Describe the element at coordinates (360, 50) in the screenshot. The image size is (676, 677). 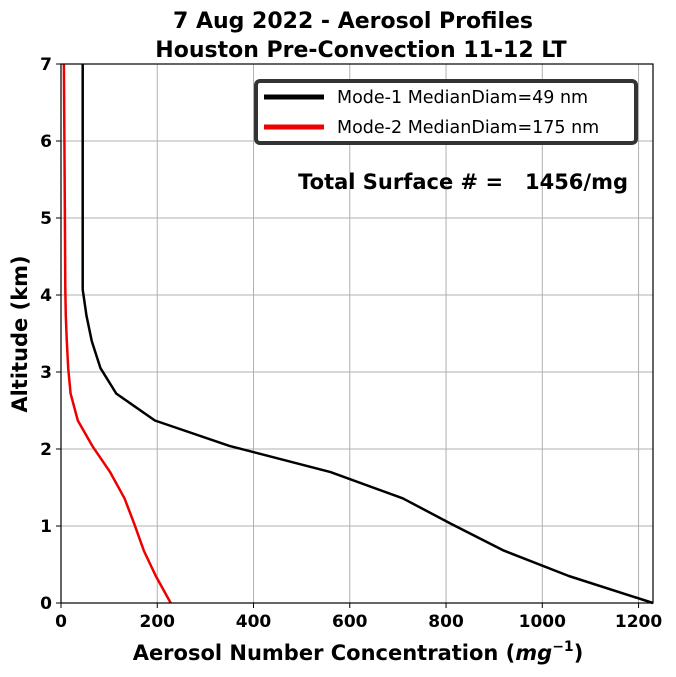
I see `chart-title-line-2: Houston Pre-Convection 11-12 LT` at that location.